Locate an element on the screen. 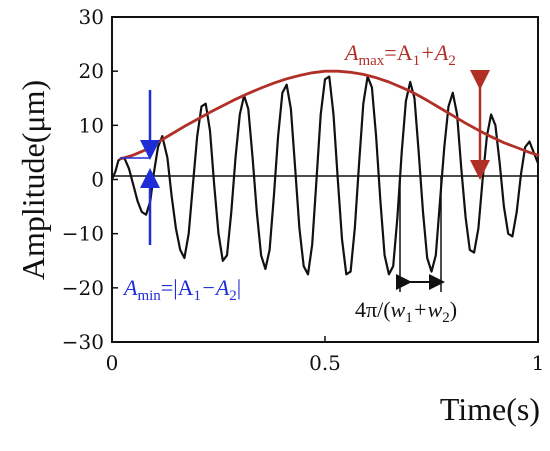 This screenshot has height=451, width=550. y-tick-label: 10 is located at coordinates (91, 125).